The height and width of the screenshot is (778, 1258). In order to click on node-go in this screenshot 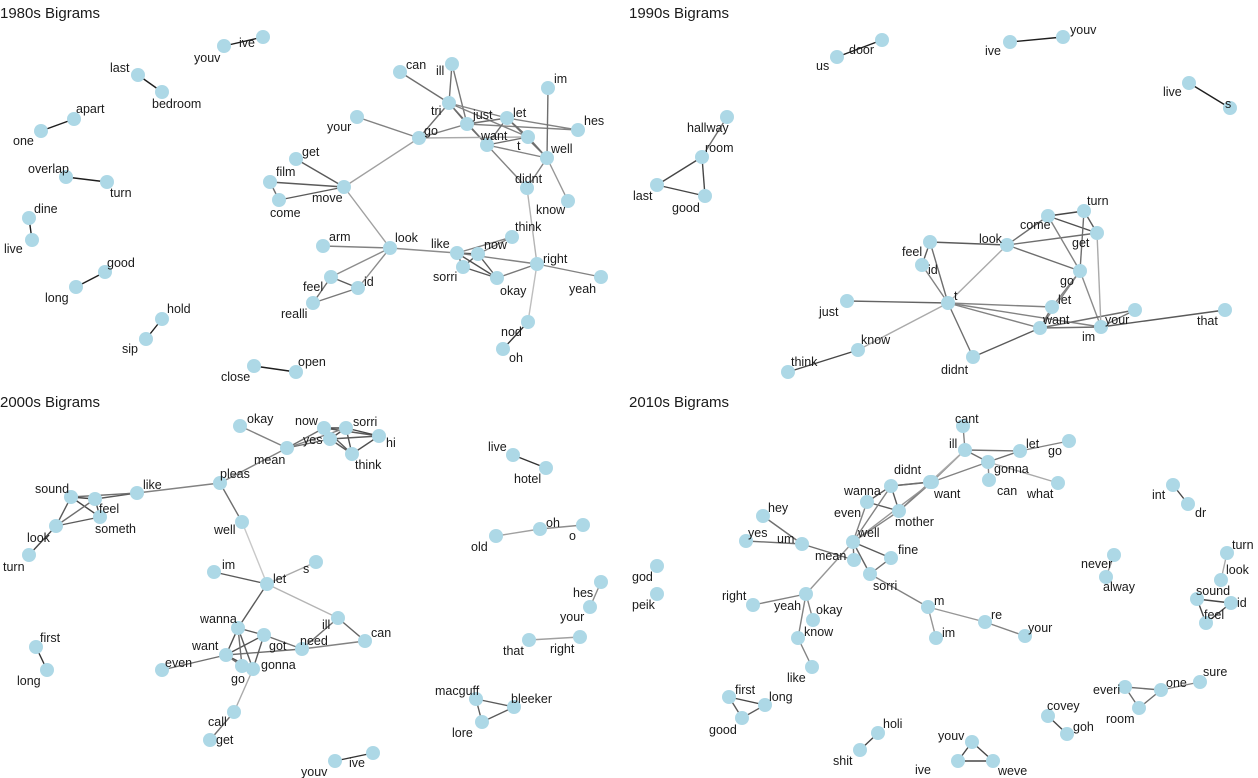, I will do `click(1069, 441)`.